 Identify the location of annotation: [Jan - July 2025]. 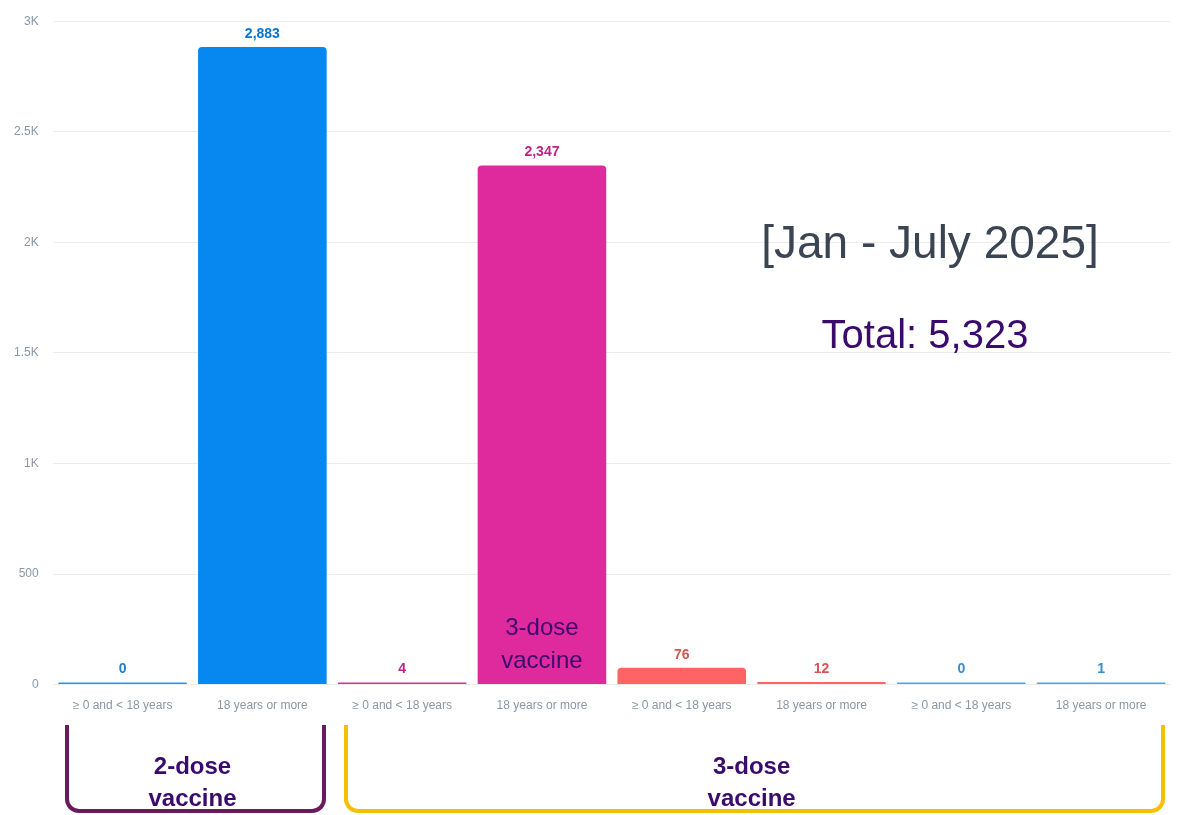
(930, 242).